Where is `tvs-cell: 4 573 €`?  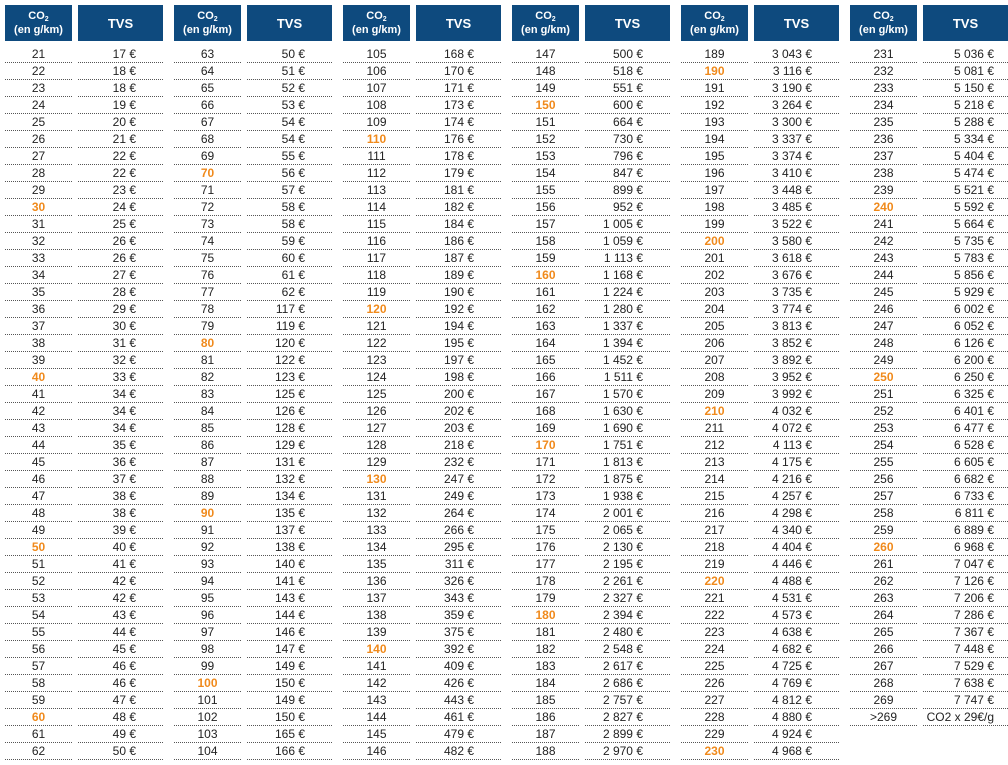
tvs-cell: 4 573 € is located at coordinates (796, 615).